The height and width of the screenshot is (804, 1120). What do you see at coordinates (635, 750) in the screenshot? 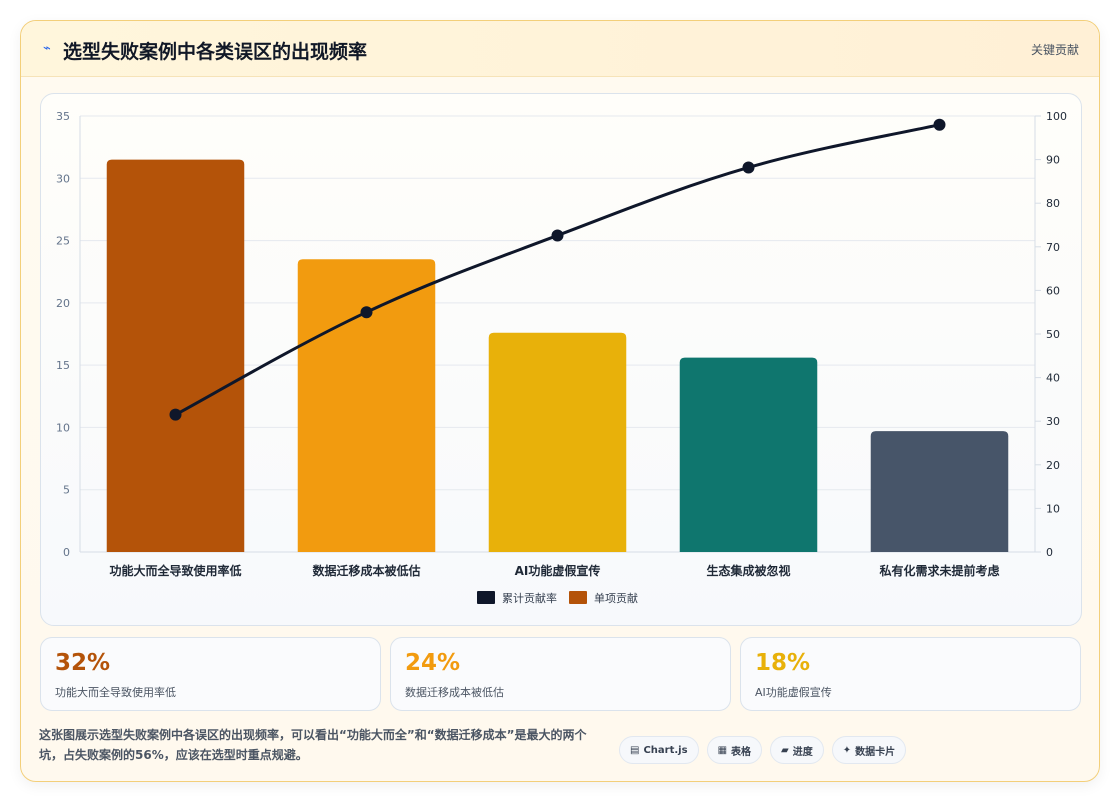
I see `chart-icon: ▤` at bounding box center [635, 750].